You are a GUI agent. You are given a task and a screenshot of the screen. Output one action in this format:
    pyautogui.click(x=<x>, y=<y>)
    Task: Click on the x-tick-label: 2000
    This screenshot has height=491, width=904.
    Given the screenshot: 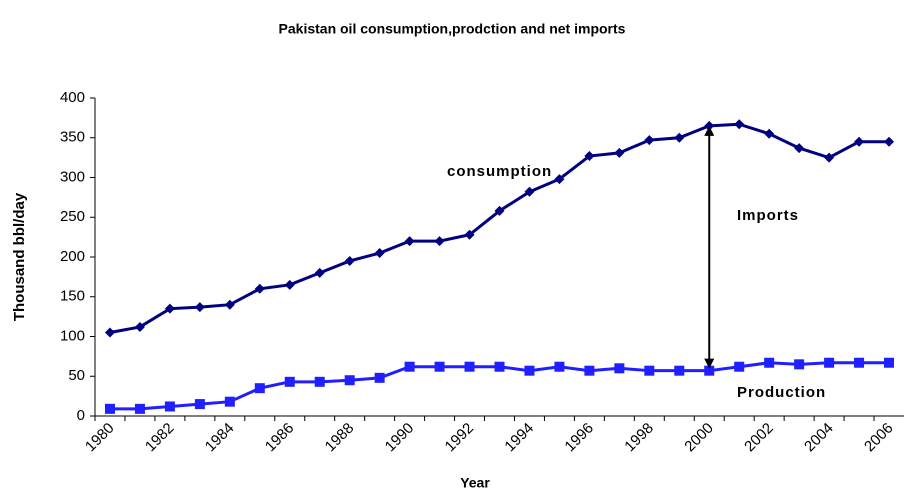 What is the action you would take?
    pyautogui.click(x=699, y=438)
    